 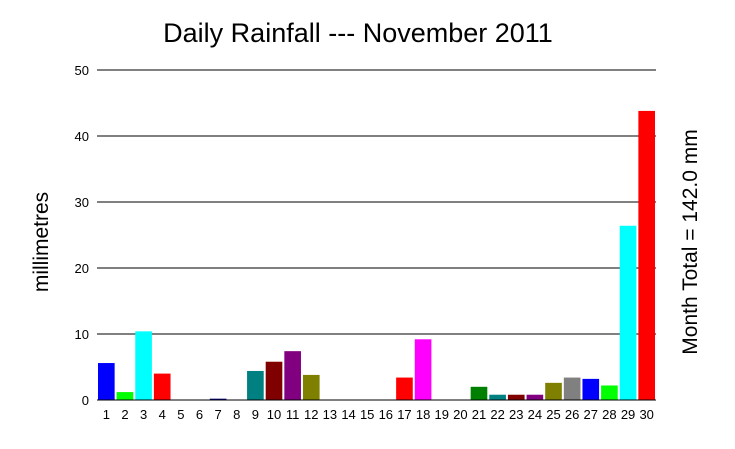 What do you see at coordinates (690, 241) in the screenshot?
I see `month-total-label: Month Total = 142.0 mm` at bounding box center [690, 241].